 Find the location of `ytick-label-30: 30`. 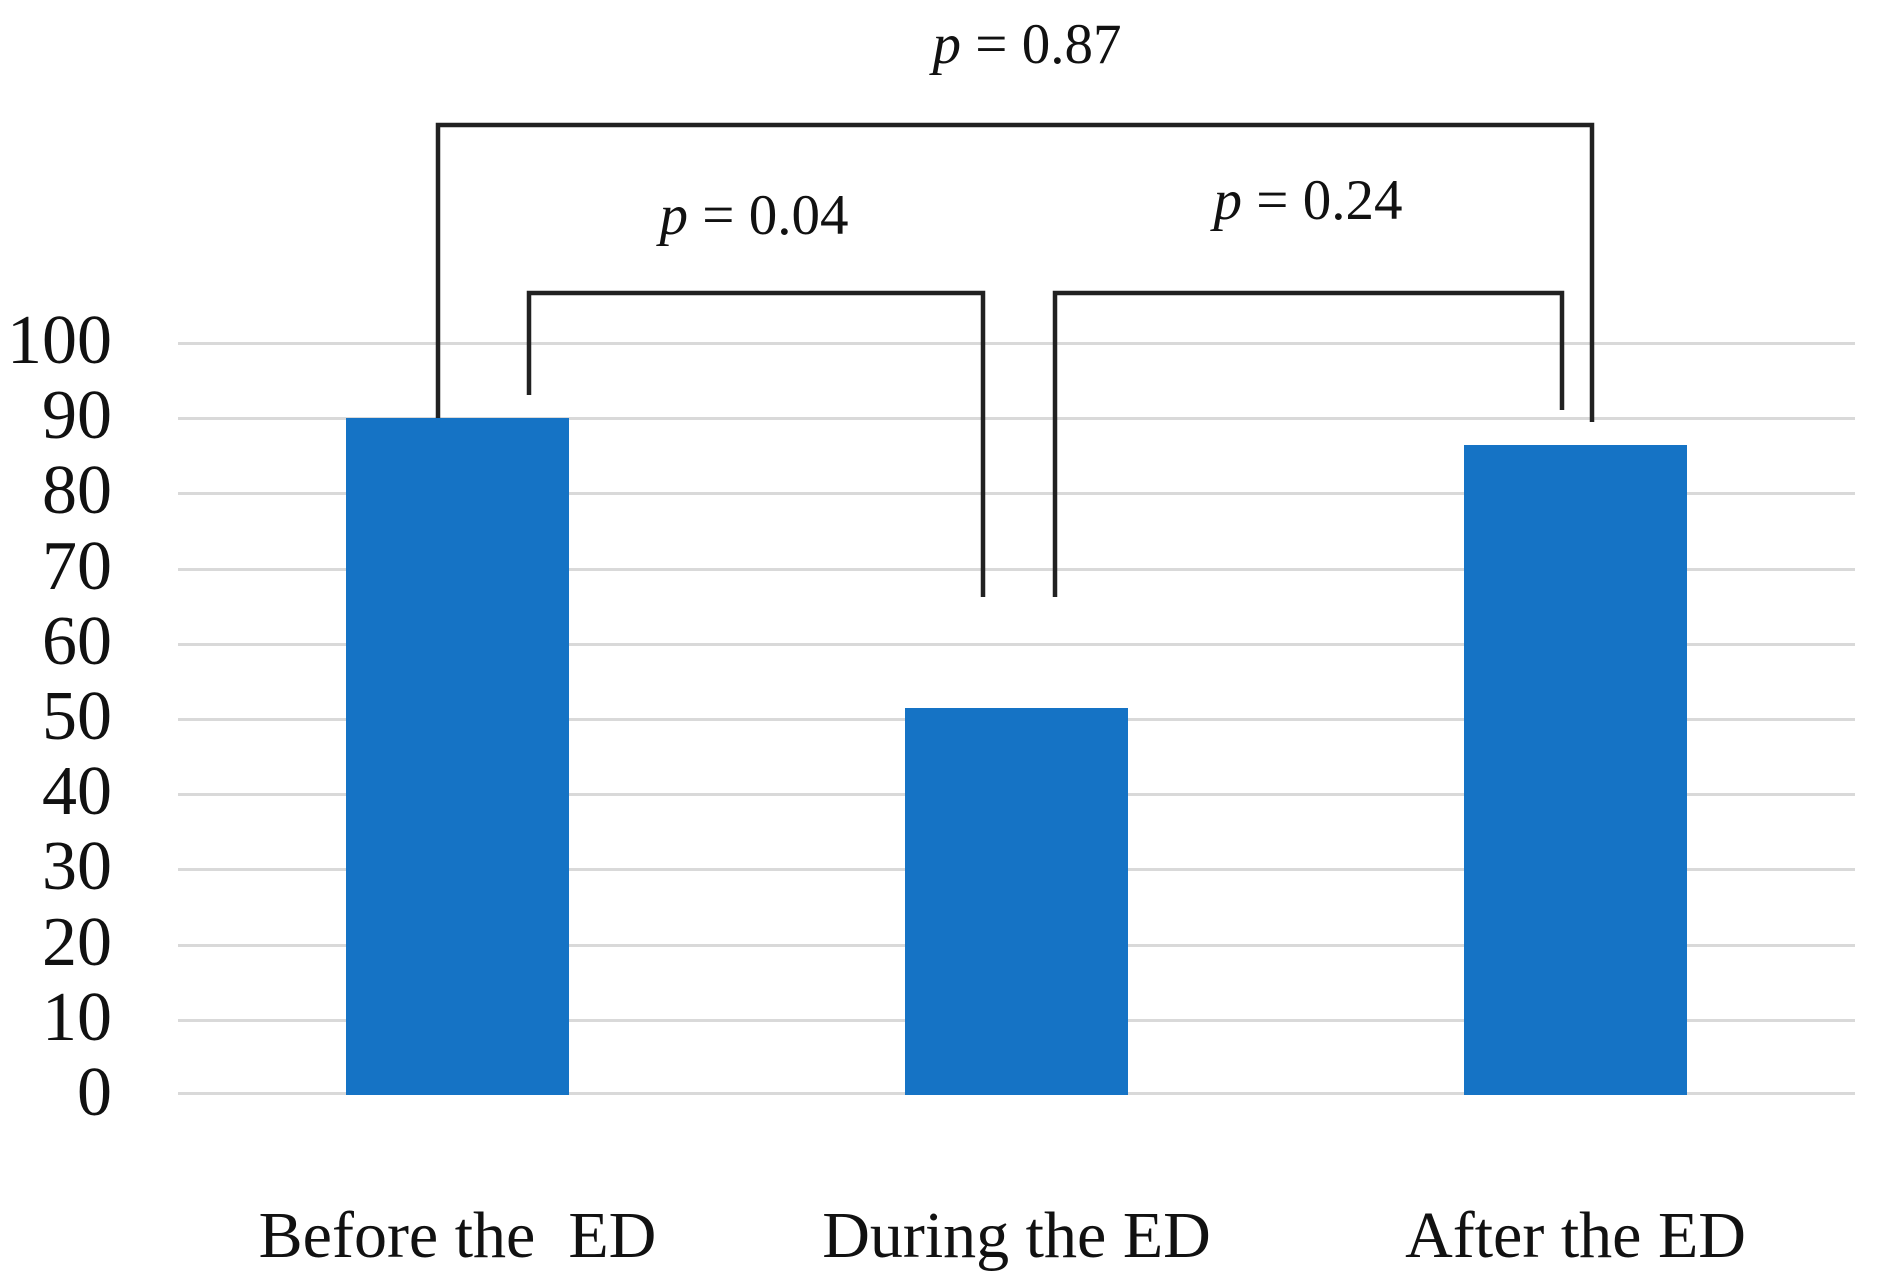

ytick-label-30: 30 is located at coordinates (77, 867).